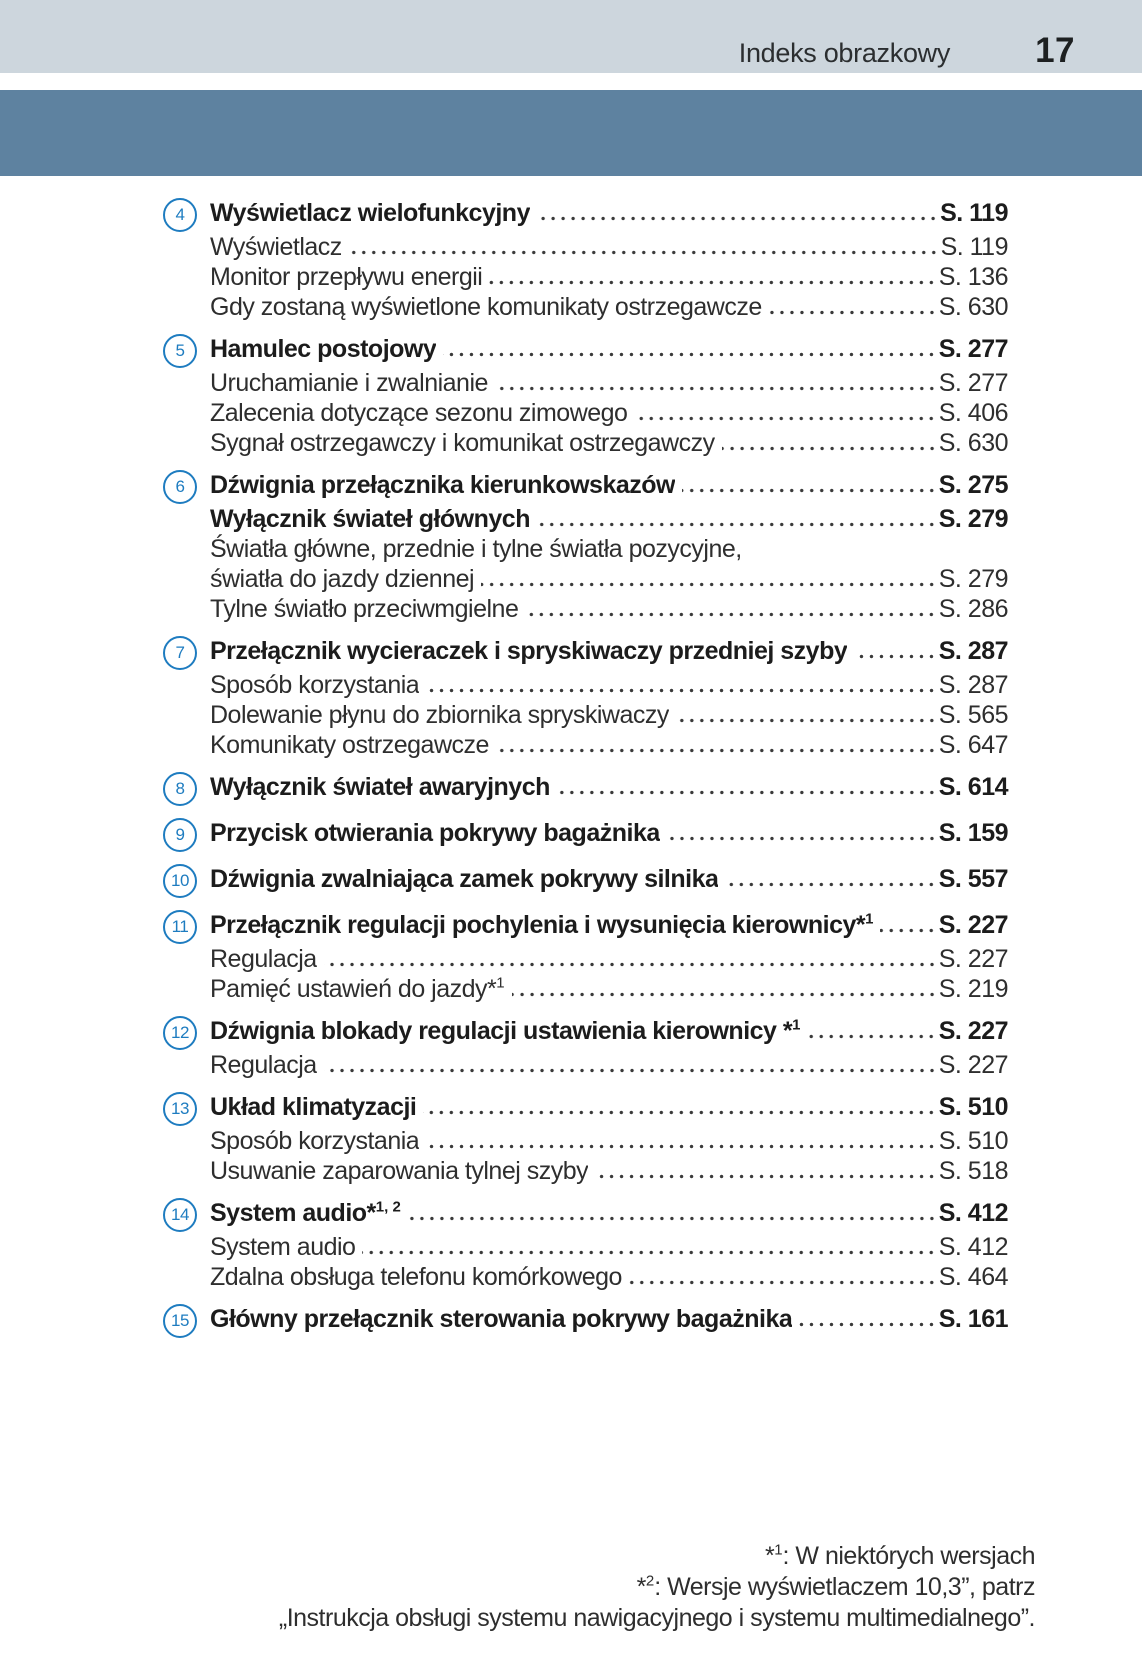 The height and width of the screenshot is (1654, 1142). I want to click on item-number-badge: 4, so click(180, 215).